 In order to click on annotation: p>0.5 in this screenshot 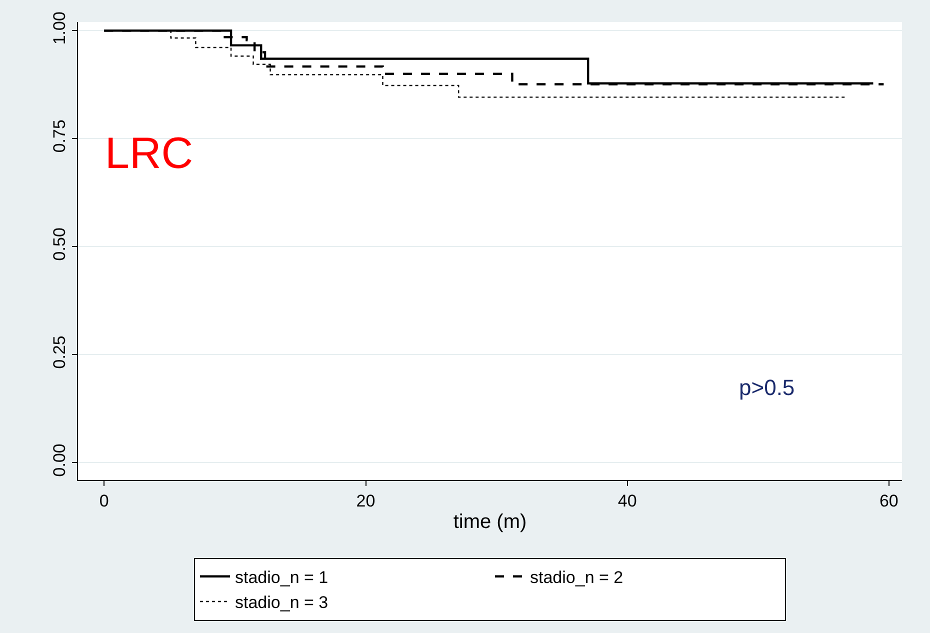, I will do `click(767, 387)`.